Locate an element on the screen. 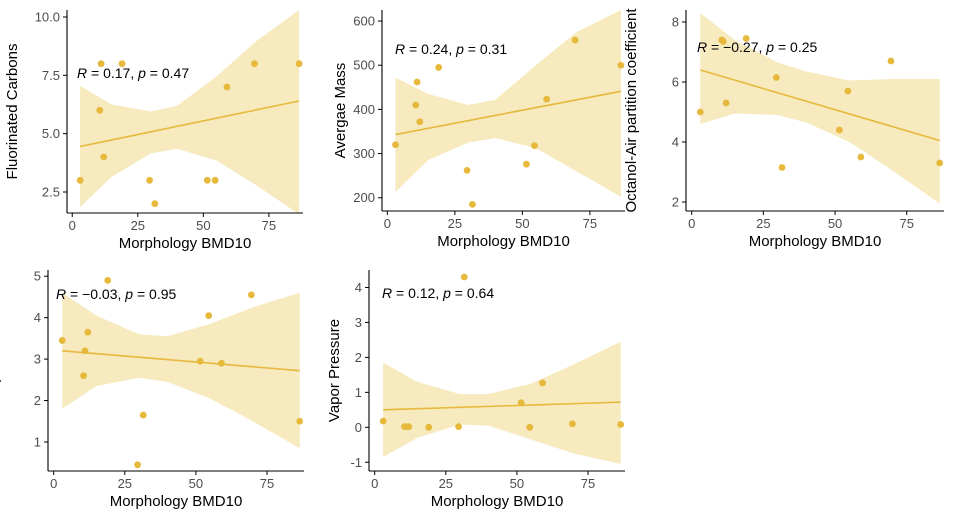 This screenshot has height=527, width=963. correlation-annotation: R = −0.03, p = 0.95 is located at coordinates (116, 294).